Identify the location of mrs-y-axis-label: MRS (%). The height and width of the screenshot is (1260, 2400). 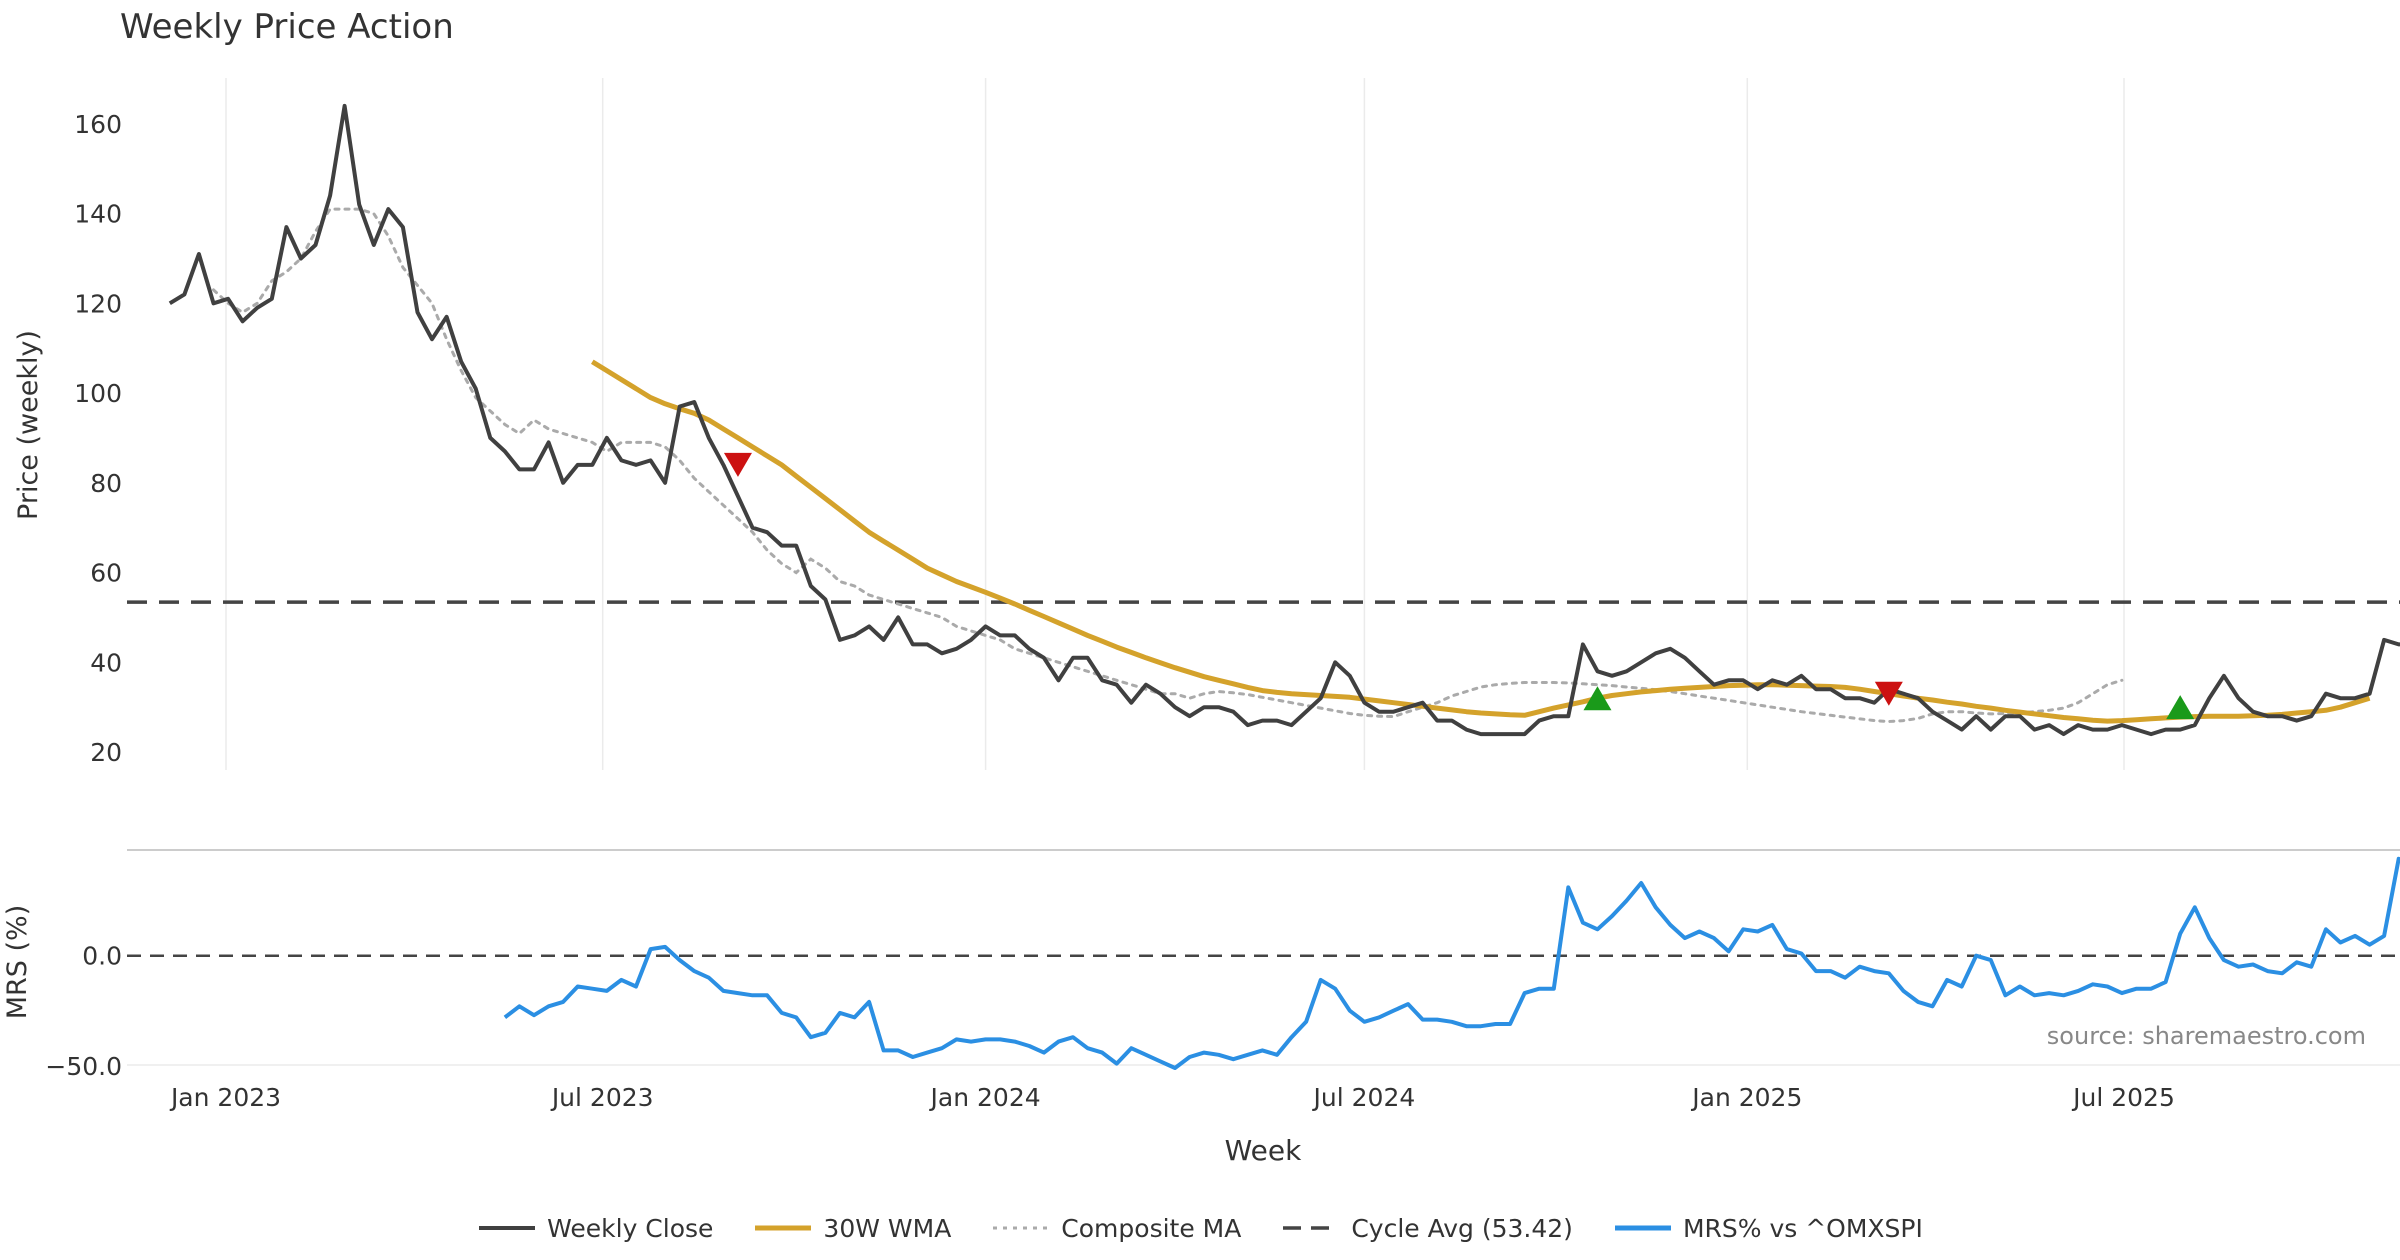
(17, 962).